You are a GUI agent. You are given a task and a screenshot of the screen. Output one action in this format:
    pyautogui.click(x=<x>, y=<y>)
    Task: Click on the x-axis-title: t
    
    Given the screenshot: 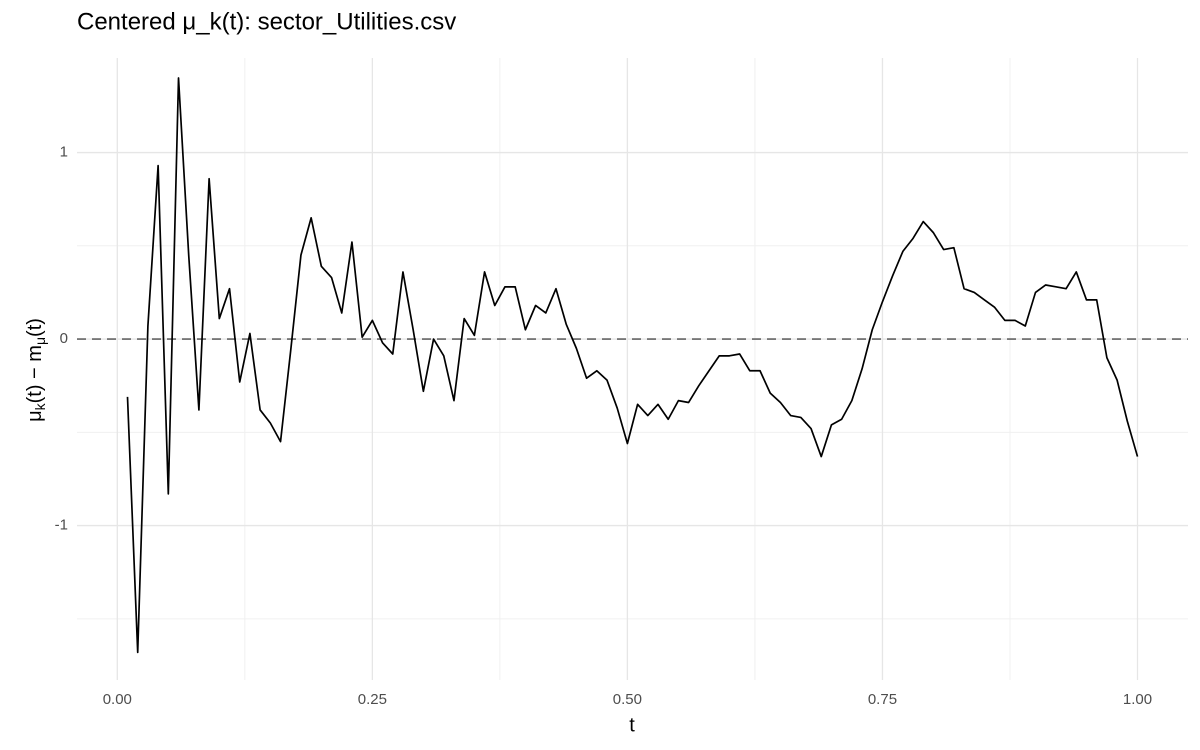 What is the action you would take?
    pyautogui.click(x=632, y=725)
    